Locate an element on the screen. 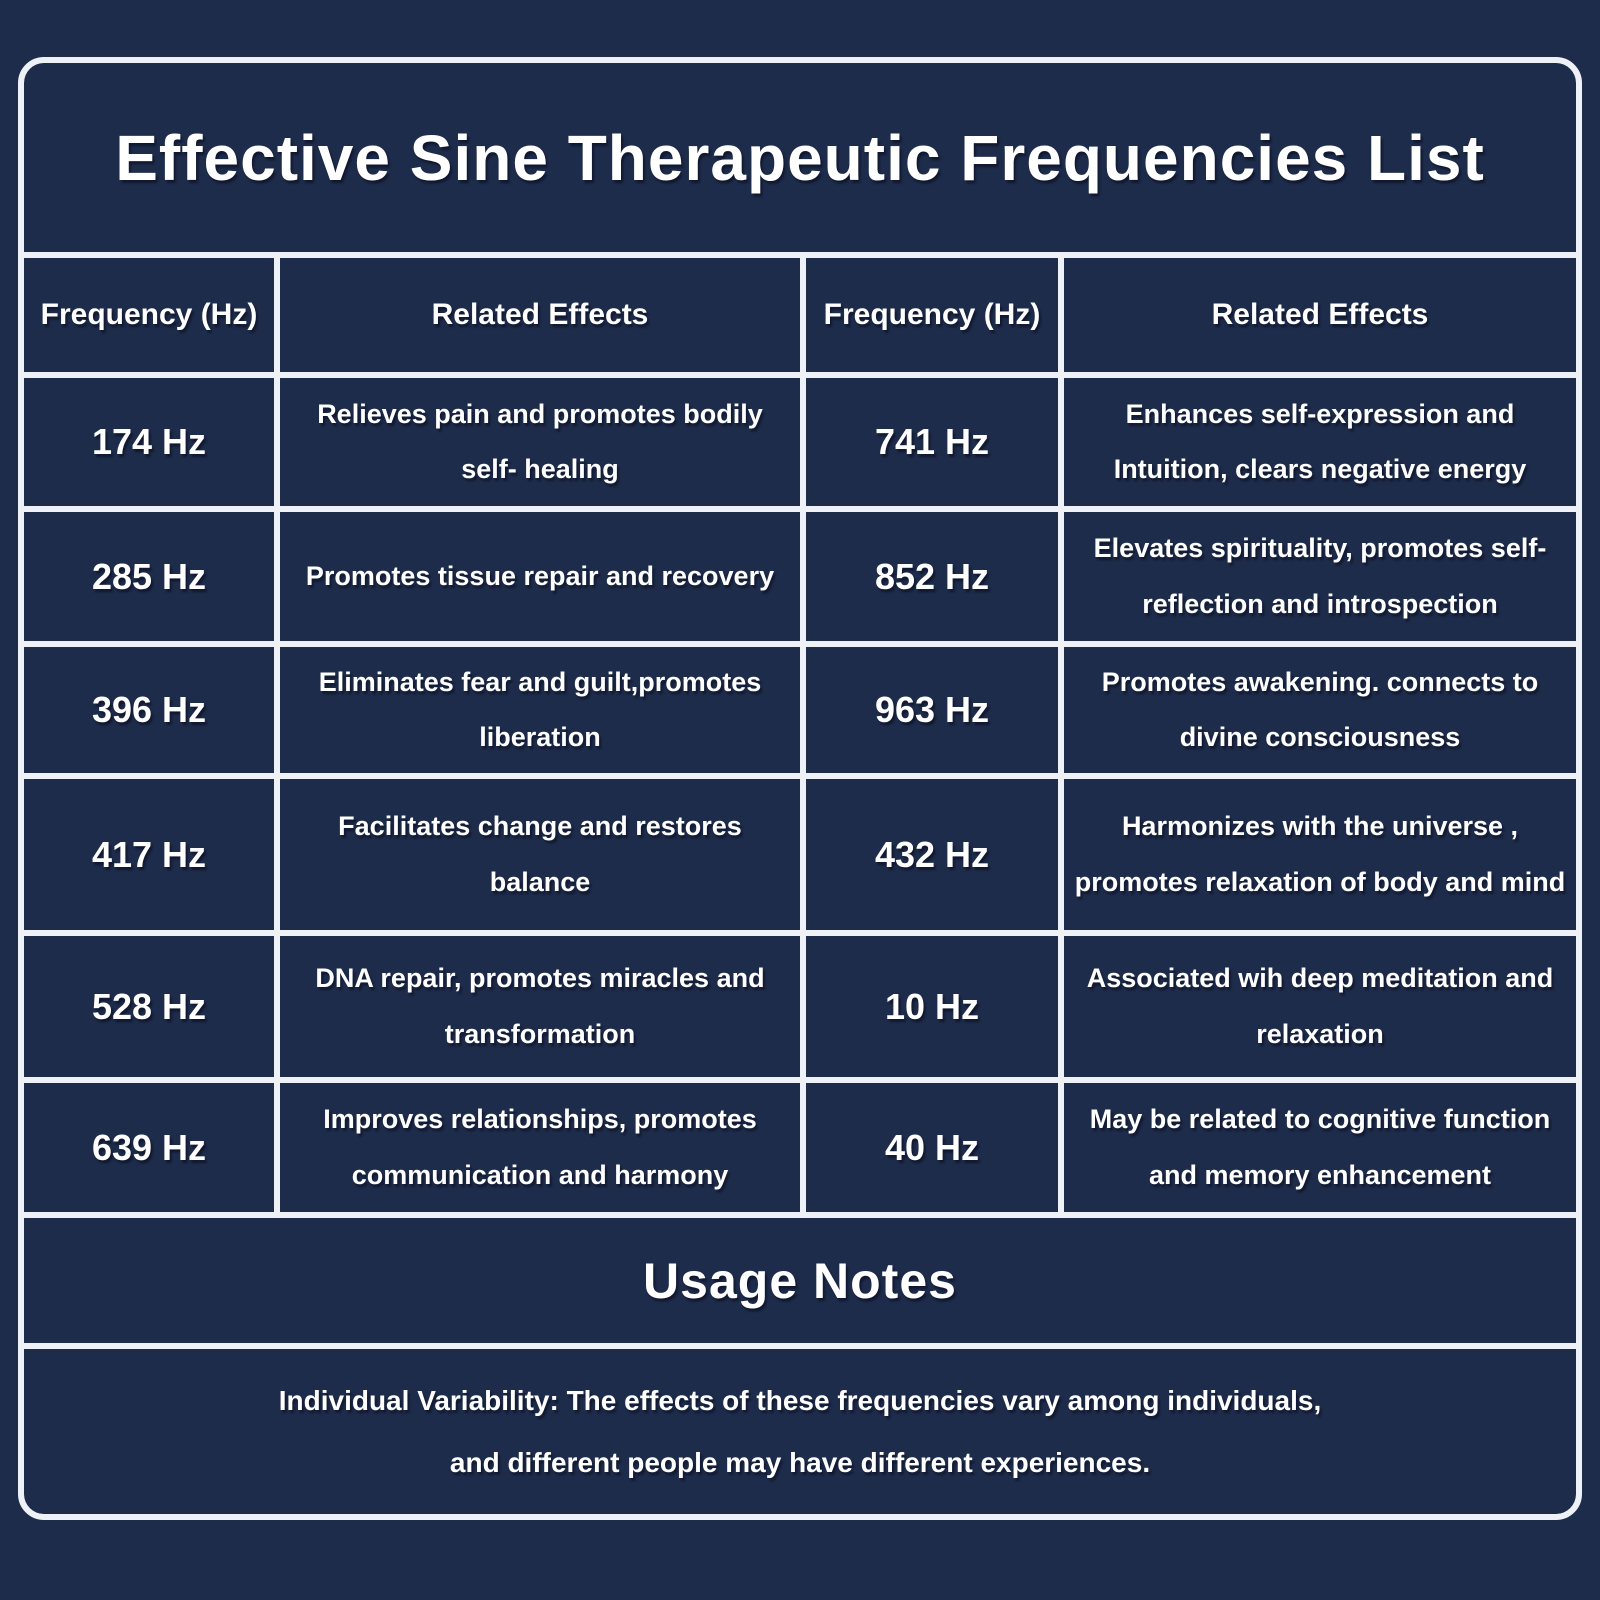 This screenshot has width=1600, height=1600. frequency-cell: 174 Hz is located at coordinates (149, 442).